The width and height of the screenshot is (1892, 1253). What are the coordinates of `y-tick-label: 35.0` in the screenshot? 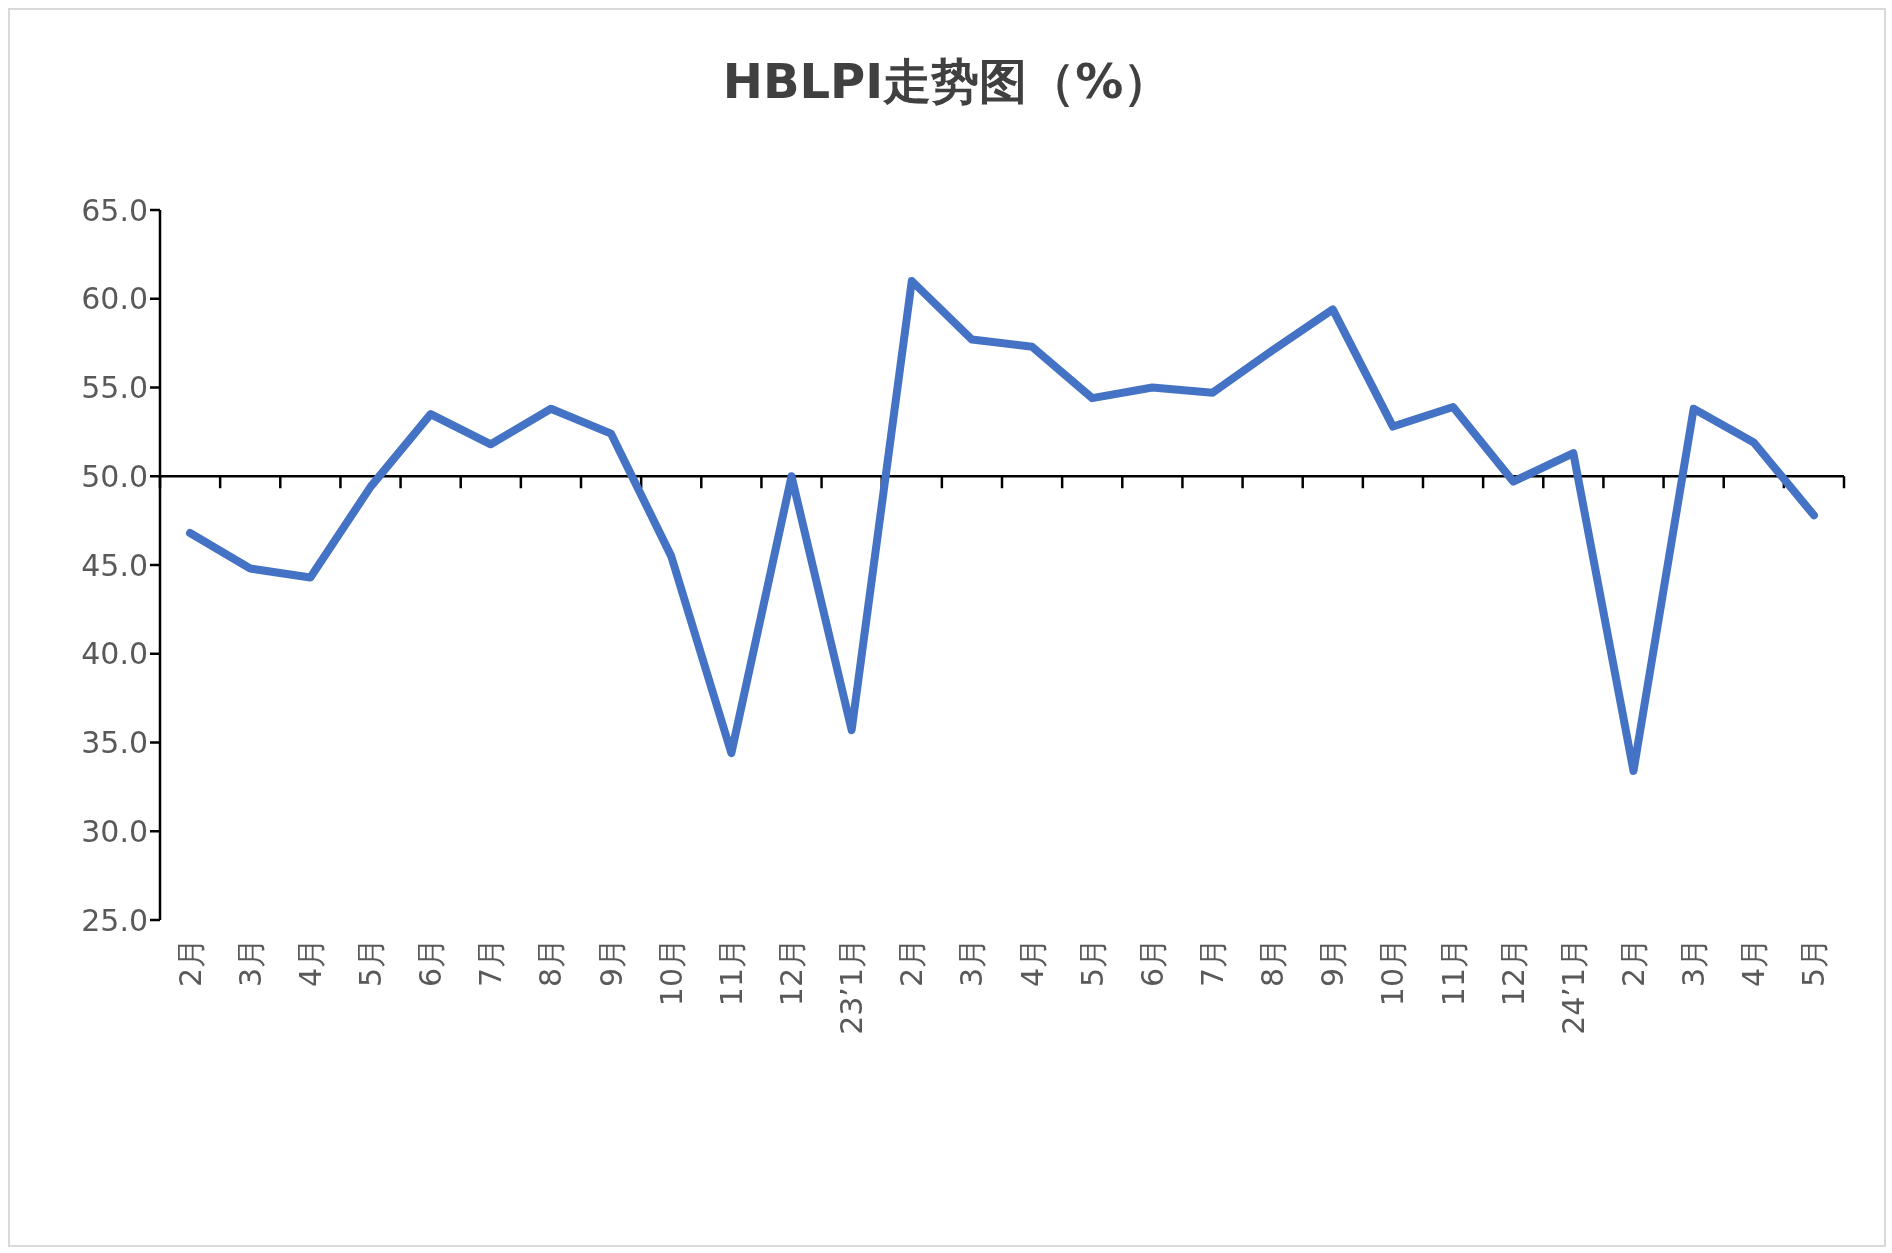 It's located at (114, 743).